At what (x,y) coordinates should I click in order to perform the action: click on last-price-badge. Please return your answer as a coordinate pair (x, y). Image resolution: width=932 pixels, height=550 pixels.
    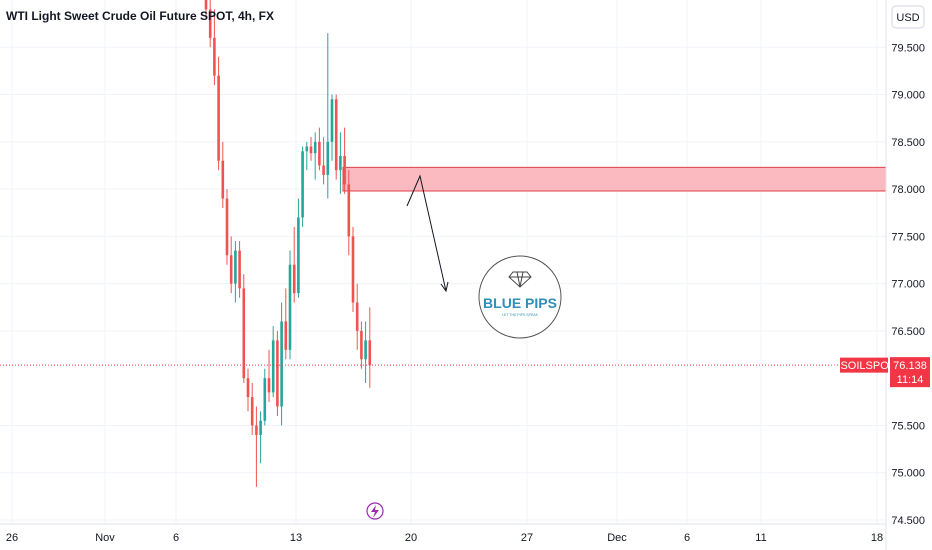
    Looking at the image, I should click on (910, 372).